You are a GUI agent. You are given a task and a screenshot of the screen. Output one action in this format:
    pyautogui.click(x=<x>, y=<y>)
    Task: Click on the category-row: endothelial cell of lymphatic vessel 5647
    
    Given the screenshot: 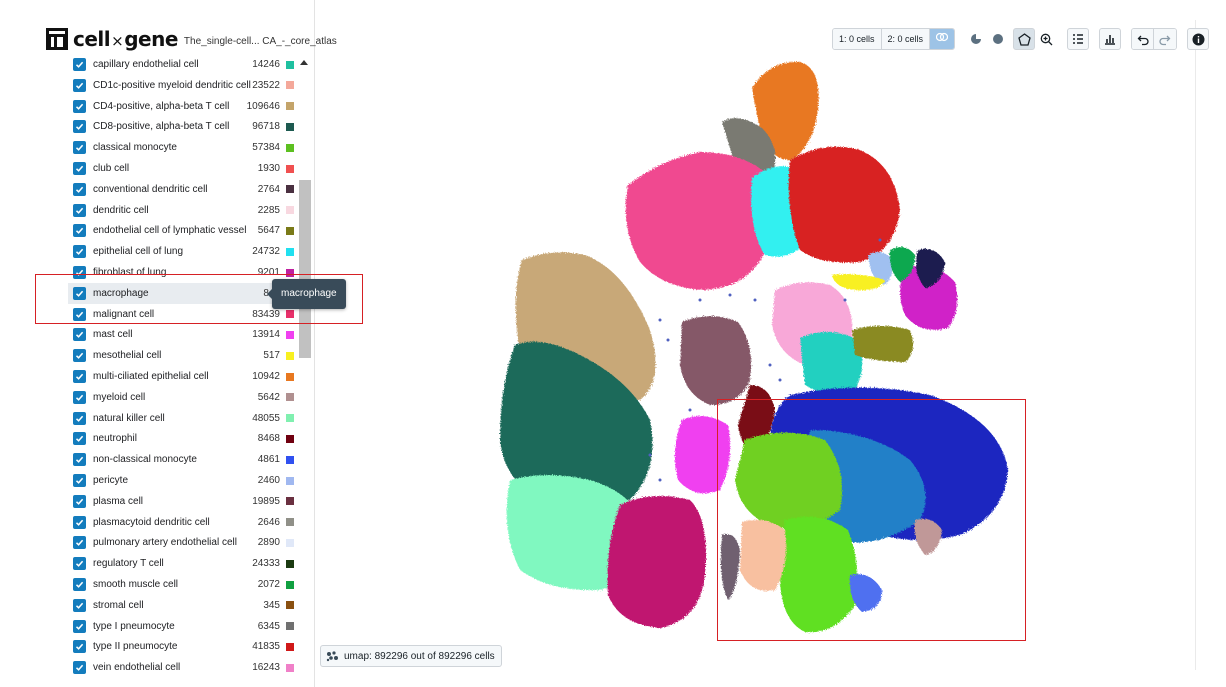 What is the action you would take?
    pyautogui.click(x=182, y=230)
    